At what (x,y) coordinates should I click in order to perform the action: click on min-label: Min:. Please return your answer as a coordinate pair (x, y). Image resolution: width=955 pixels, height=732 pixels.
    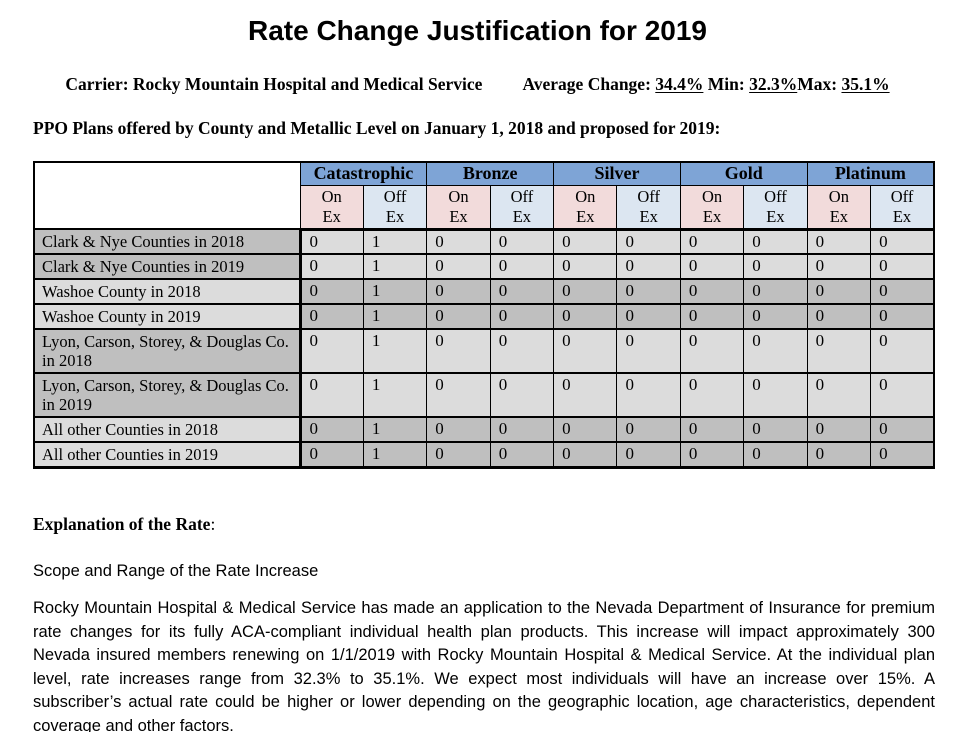
    Looking at the image, I should click on (726, 84).